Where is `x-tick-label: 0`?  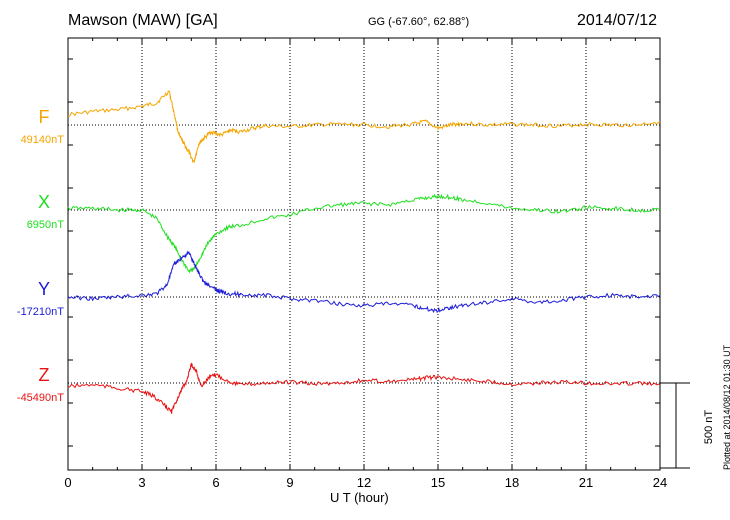
x-tick-label: 0 is located at coordinates (67, 482).